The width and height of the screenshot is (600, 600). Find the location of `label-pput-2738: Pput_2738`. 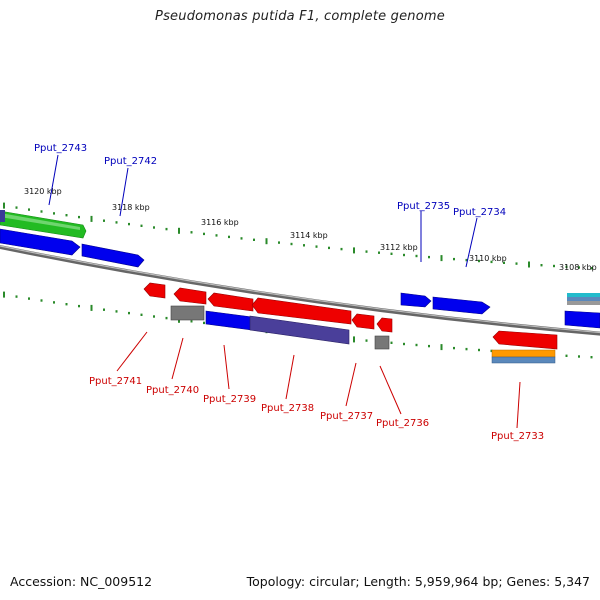

label-pput-2738: Pput_2738 is located at coordinates (287, 408).